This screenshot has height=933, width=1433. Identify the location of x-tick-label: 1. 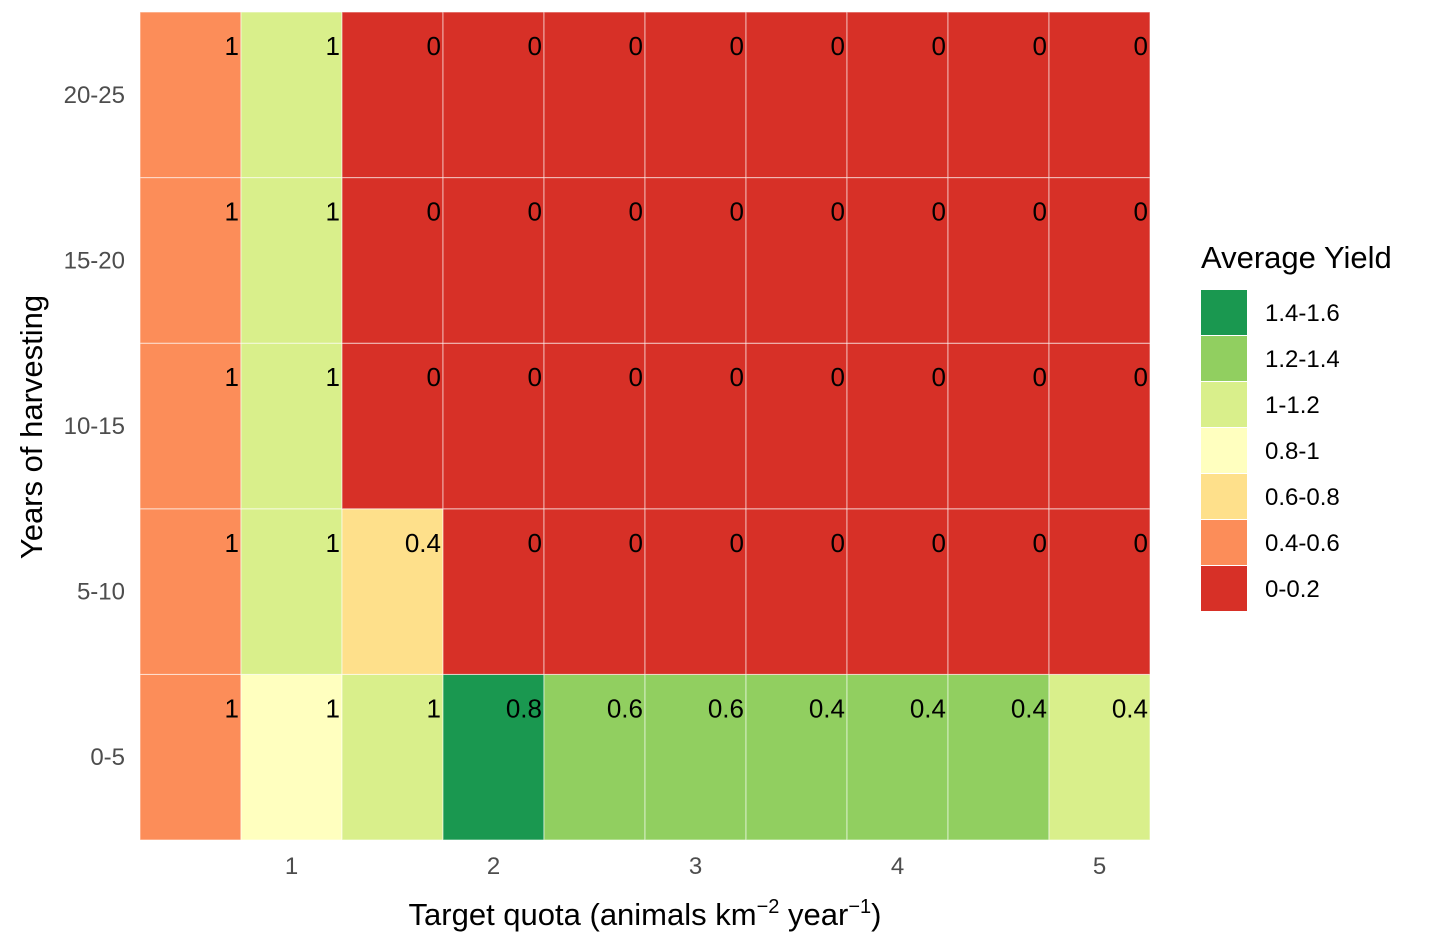
(291, 866).